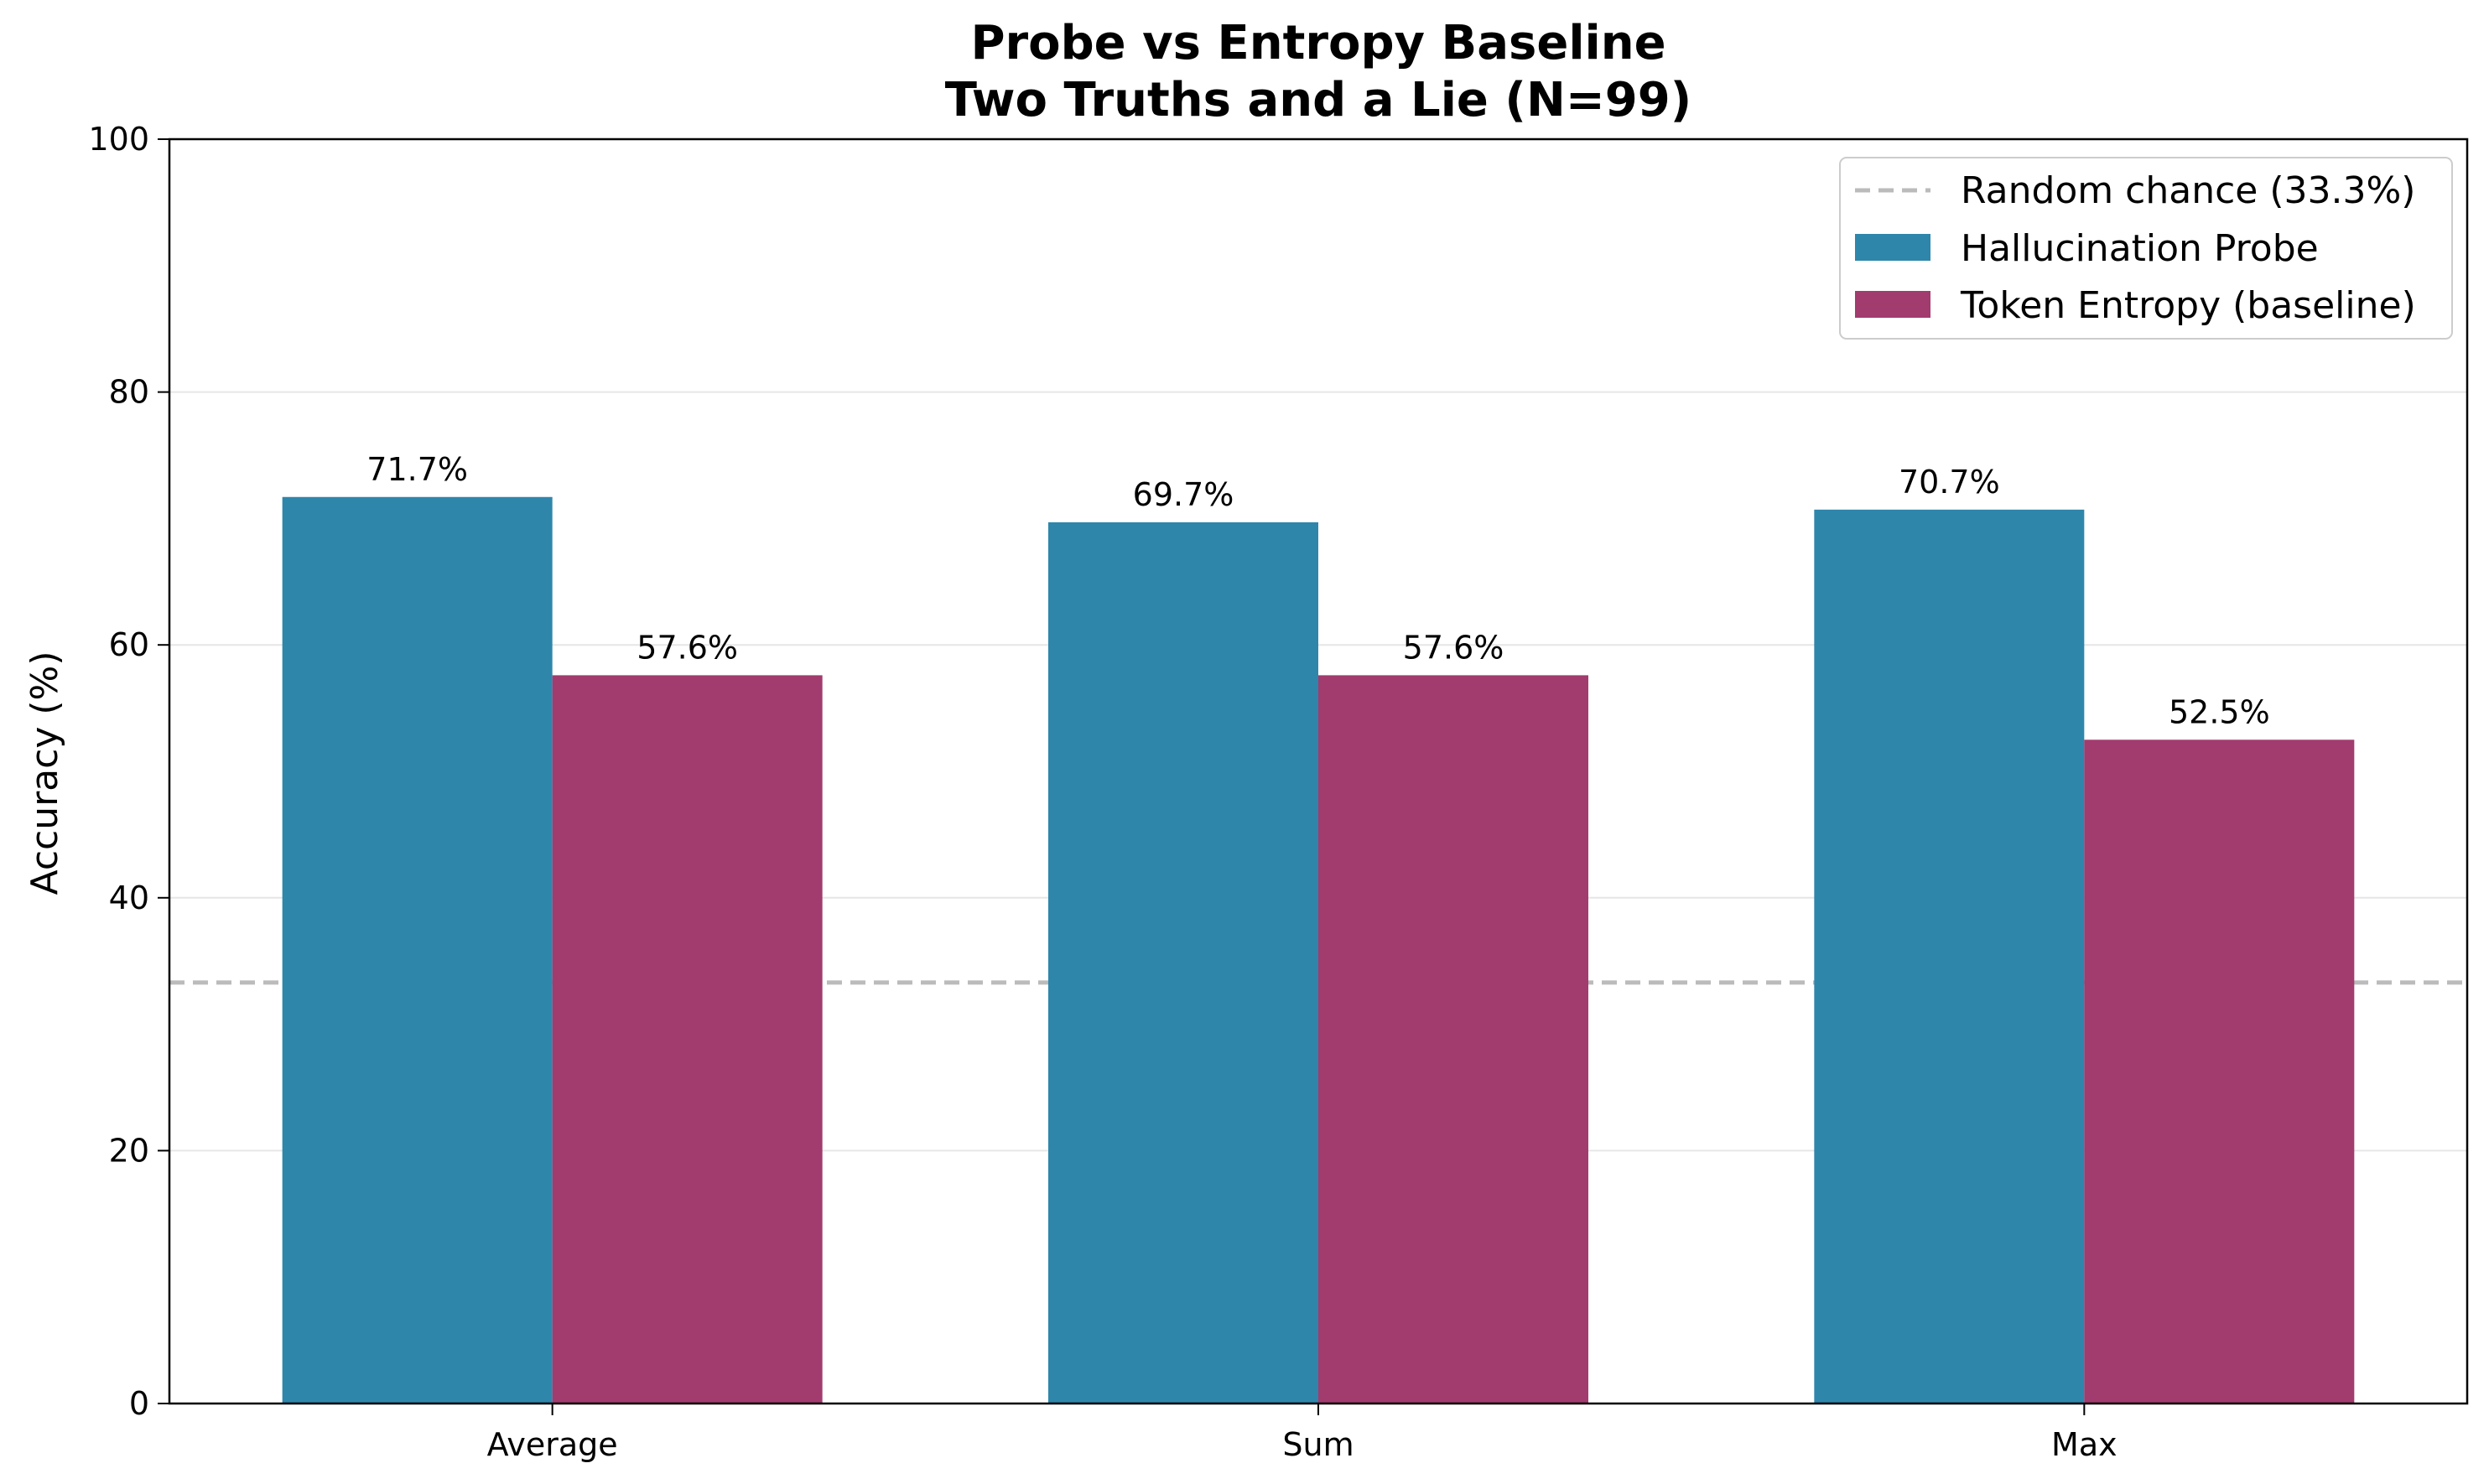 Image resolution: width=2489 pixels, height=1484 pixels. I want to click on legend-label-entropy: Token Entropy (baseline), so click(2188, 305).